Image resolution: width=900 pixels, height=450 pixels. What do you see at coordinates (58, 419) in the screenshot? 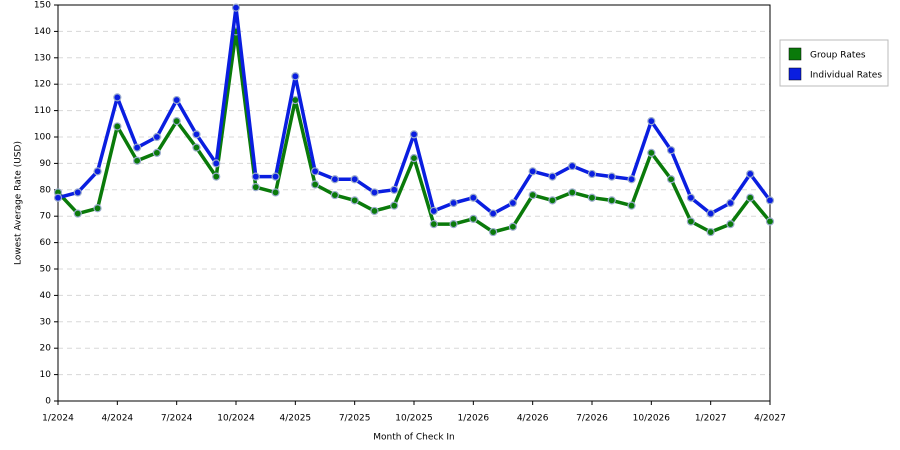
I see `x-tick-label: 1/2024` at bounding box center [58, 419].